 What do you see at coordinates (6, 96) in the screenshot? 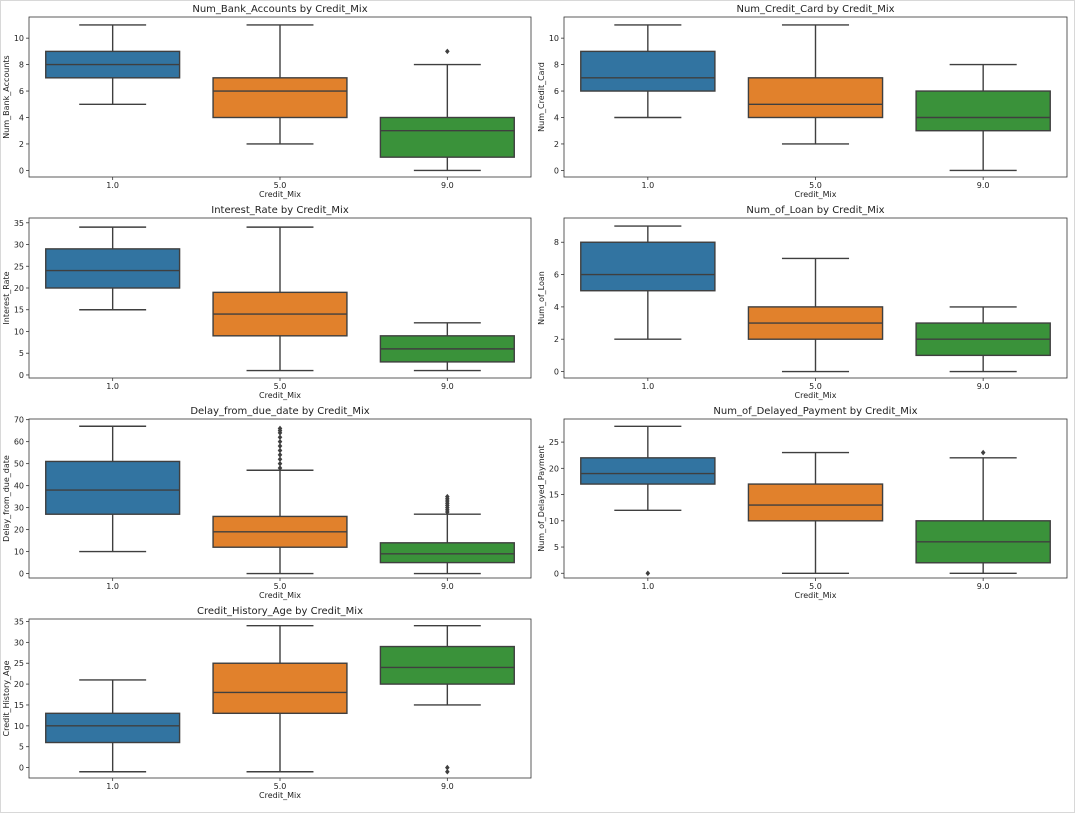
I see `y-axis-label: Num_Bank_Accounts` at bounding box center [6, 96].